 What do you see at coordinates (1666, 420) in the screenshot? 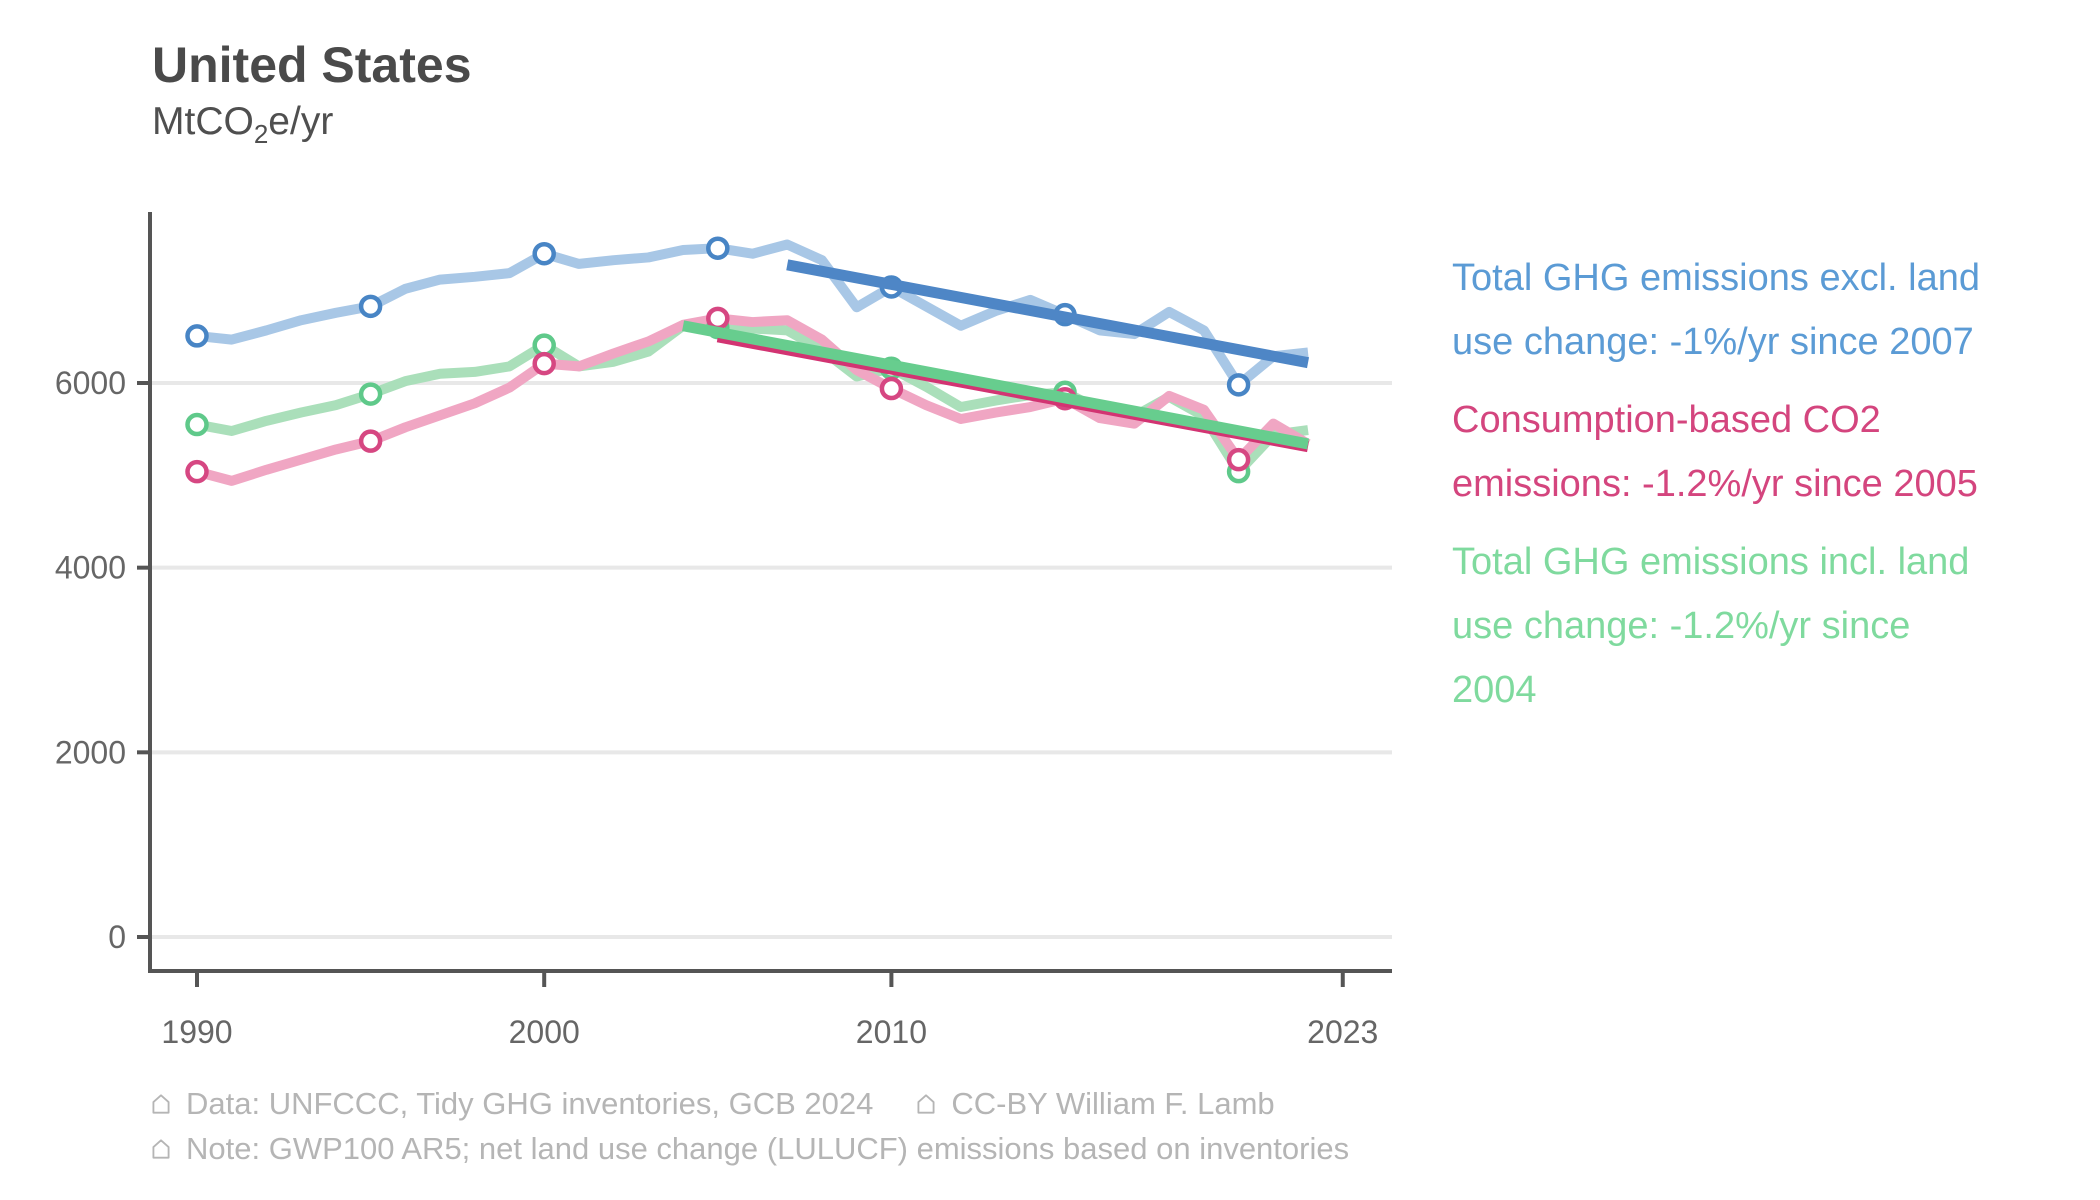
I see `legend-text-line: Consumption-based CO2` at bounding box center [1666, 420].